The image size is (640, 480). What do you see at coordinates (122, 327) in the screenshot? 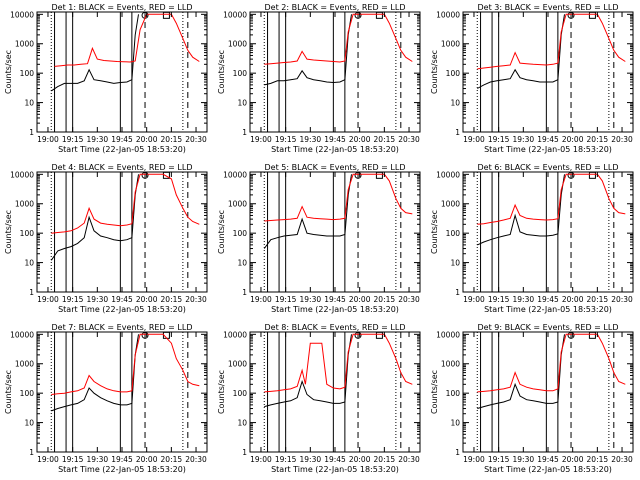
I see `panel-title: Det 7: BLACK = Events, RED = LLD` at bounding box center [122, 327].